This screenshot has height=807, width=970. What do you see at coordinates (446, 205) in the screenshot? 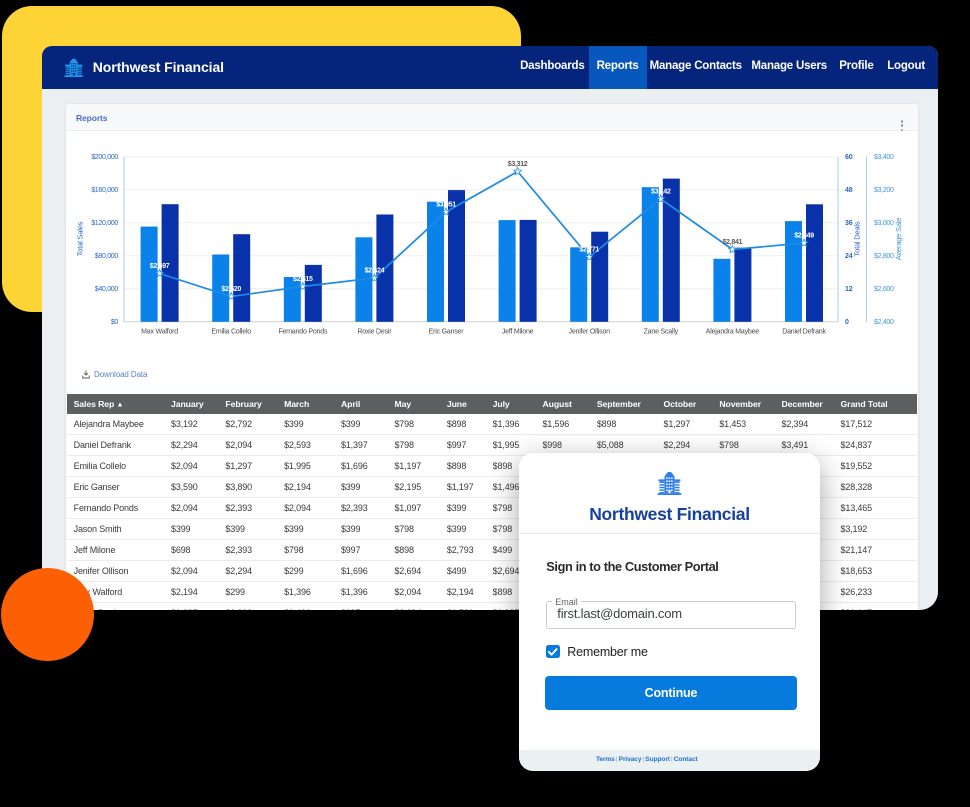
I see `svg-text: $3,051` at bounding box center [446, 205].